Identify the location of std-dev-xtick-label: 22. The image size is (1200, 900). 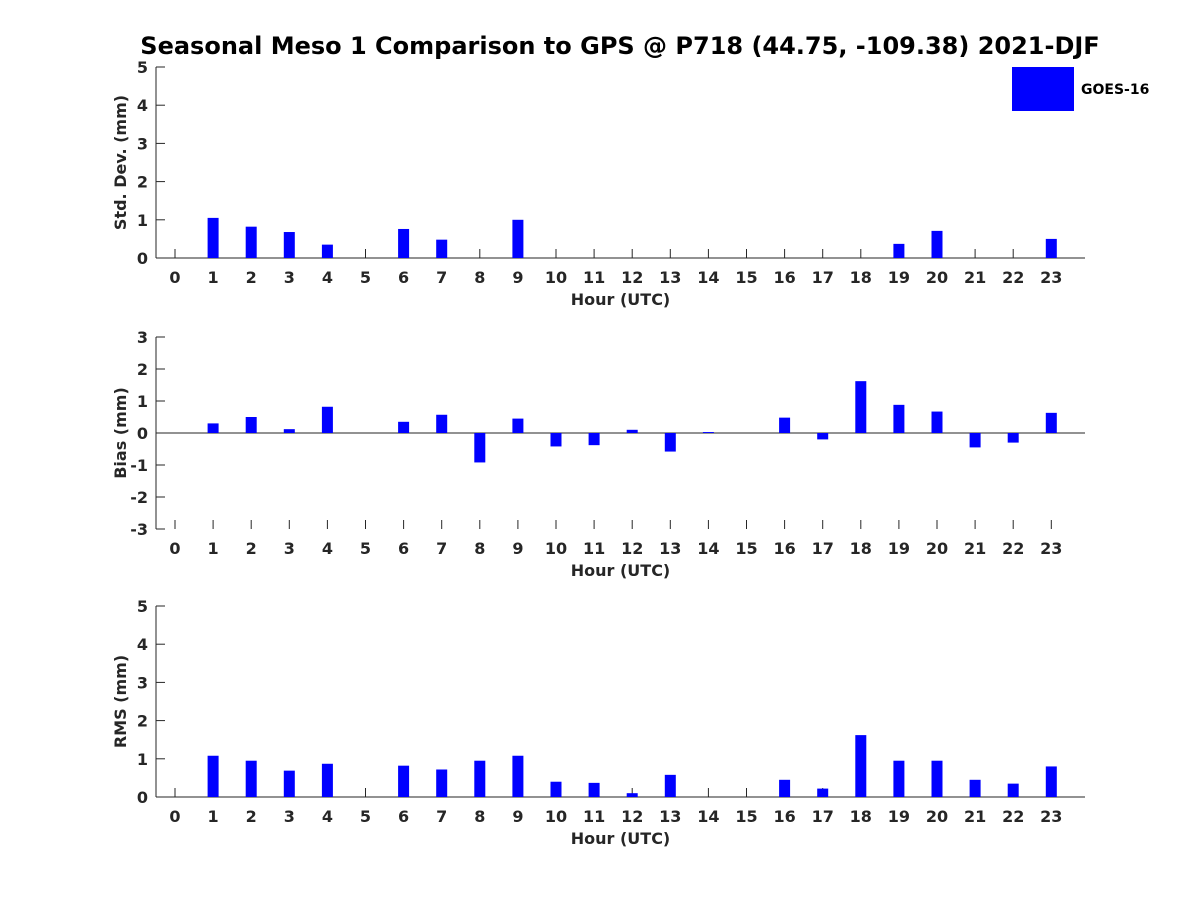
(1013, 277).